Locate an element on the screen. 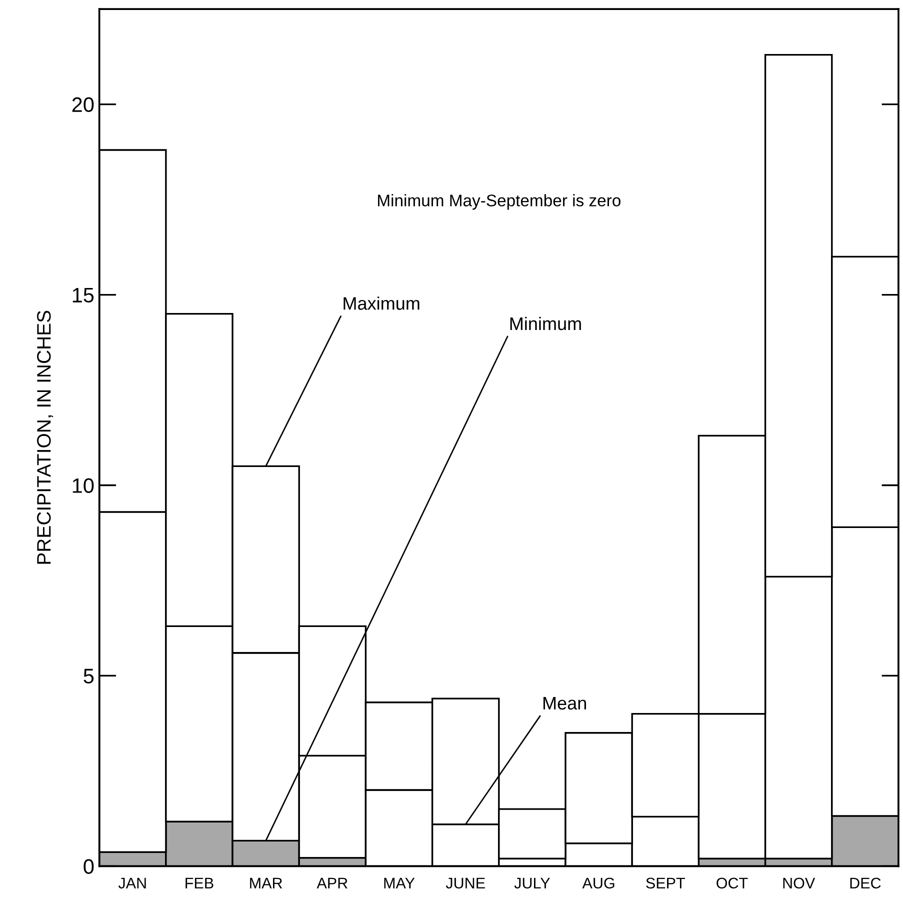  annotation: Minimum May-September is zero is located at coordinates (499, 202).